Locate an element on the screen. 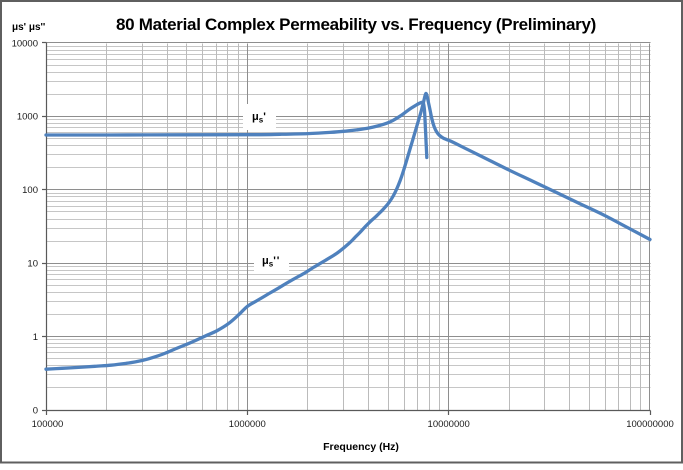  svg-text: 1000 is located at coordinates (27, 117).